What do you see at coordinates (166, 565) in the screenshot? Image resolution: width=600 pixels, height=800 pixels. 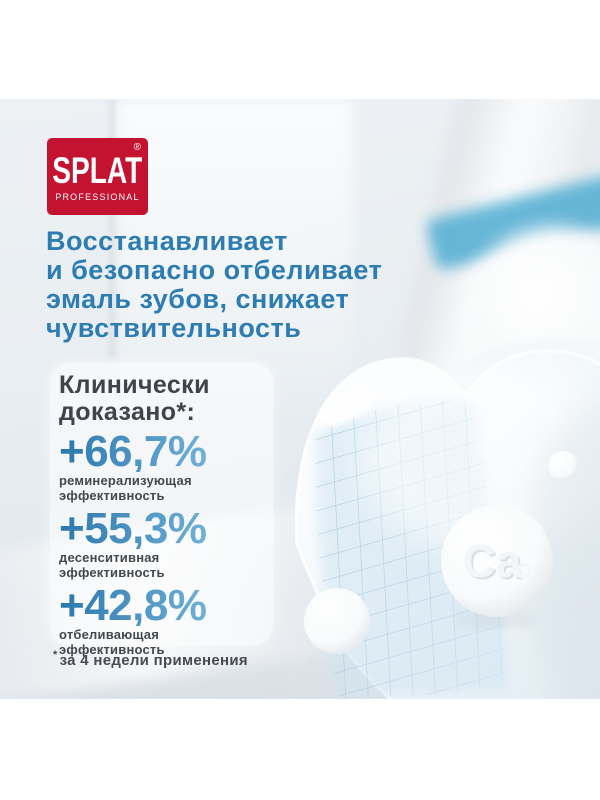 I see `stat-label: десенситивная эффективность` at bounding box center [166, 565].